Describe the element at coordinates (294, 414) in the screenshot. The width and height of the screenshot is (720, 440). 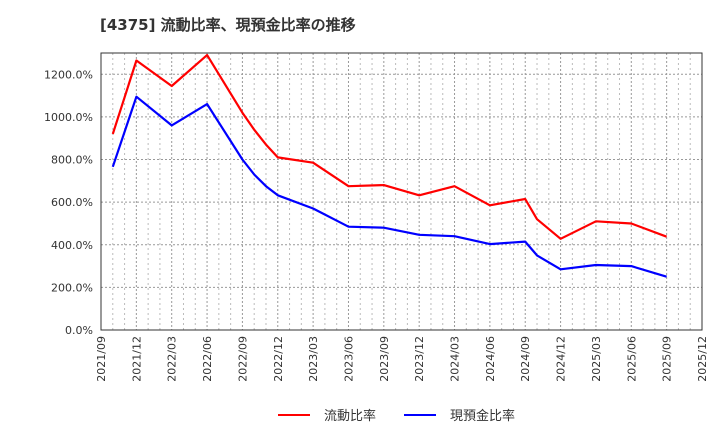
I see `legend-swatch-red` at that location.